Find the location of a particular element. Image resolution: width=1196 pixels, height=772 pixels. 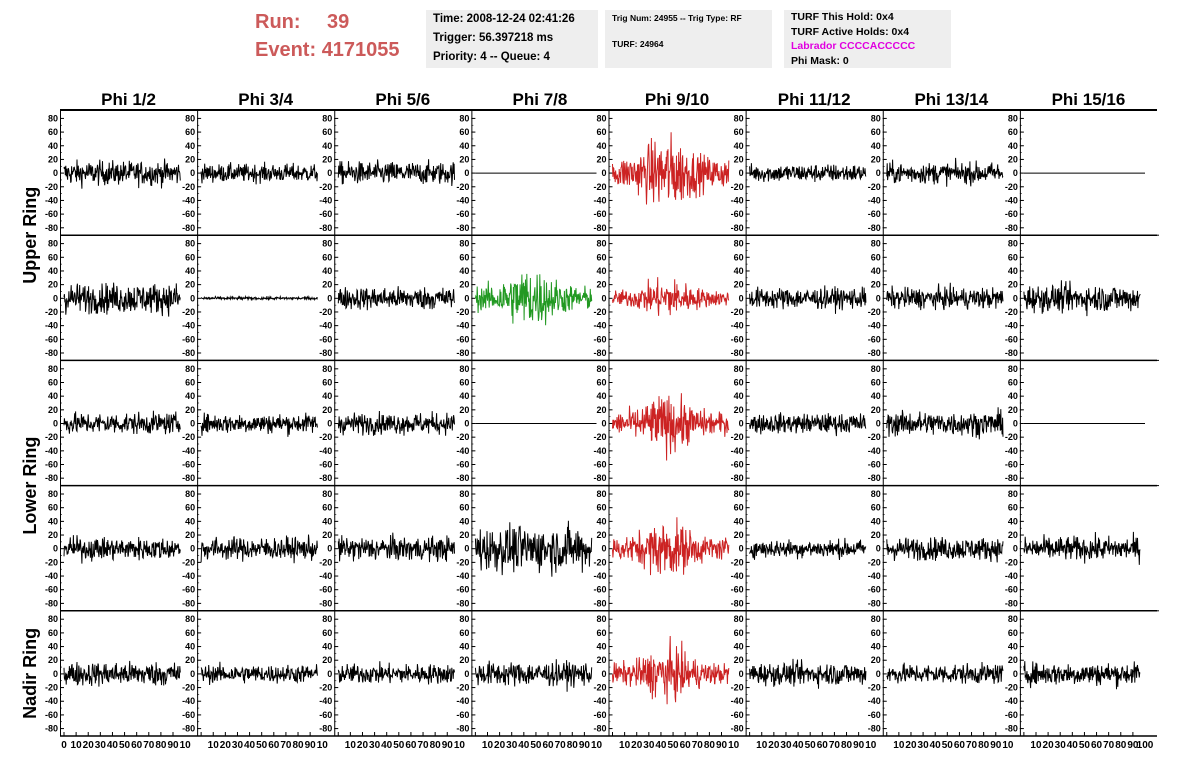

run-event-block: Run: 39 Event: 4171055 is located at coordinates (327, 36).